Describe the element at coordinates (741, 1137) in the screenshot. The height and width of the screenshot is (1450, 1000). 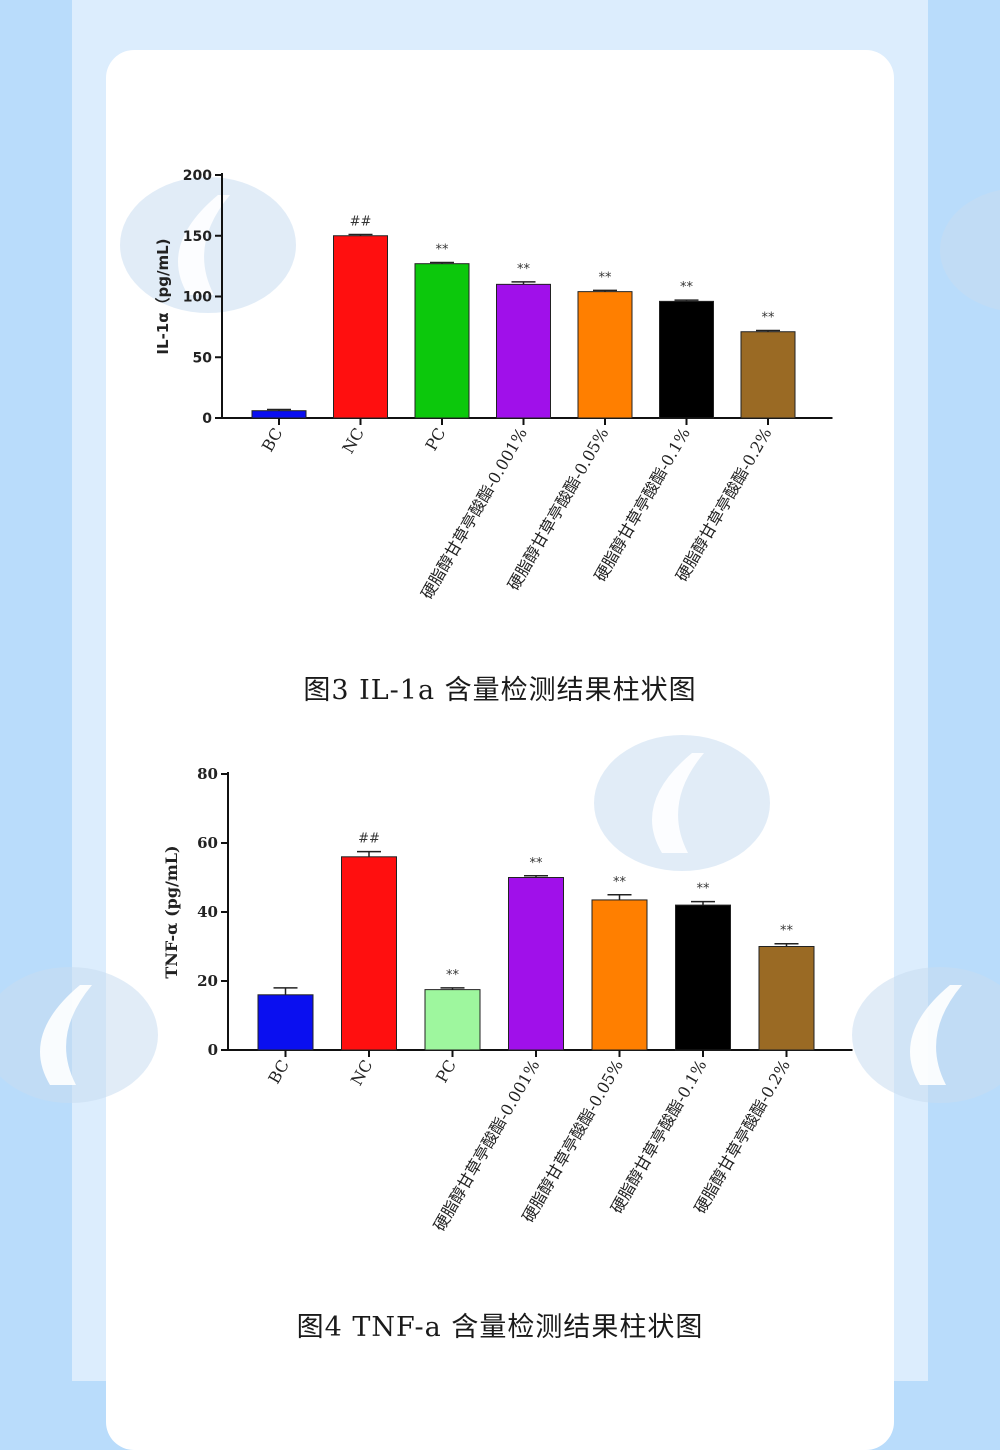
I see `x-tick-label: 硬脂醇甘草亭酸酯-0.2%` at that location.